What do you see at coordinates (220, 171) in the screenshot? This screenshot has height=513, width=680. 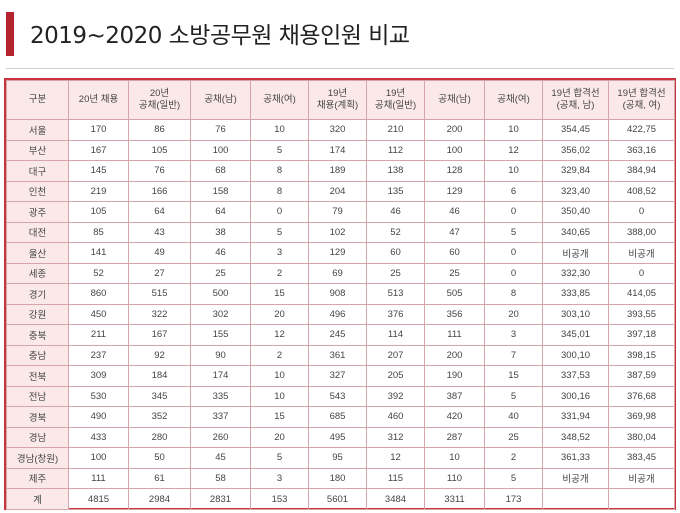 I see `value-cell: 68` at bounding box center [220, 171].